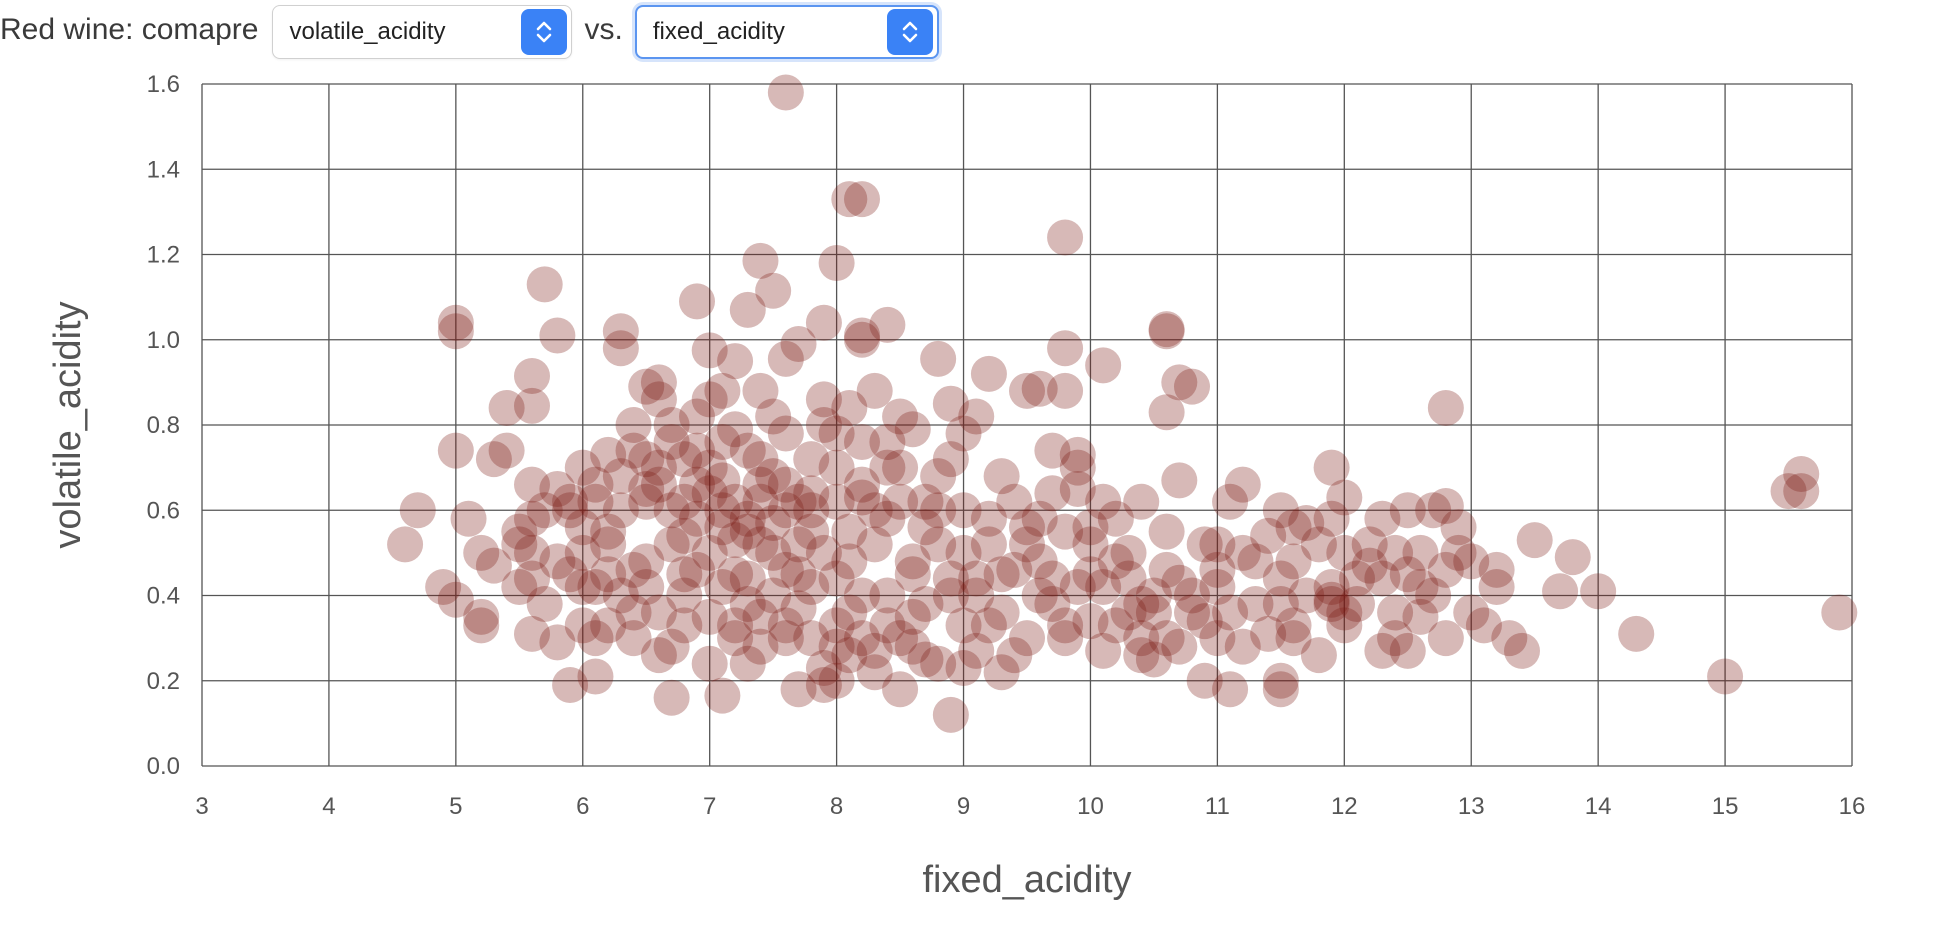 The width and height of the screenshot is (1948, 936). Describe the element at coordinates (163, 169) in the screenshot. I see `y-tick-label: 1.4` at that location.